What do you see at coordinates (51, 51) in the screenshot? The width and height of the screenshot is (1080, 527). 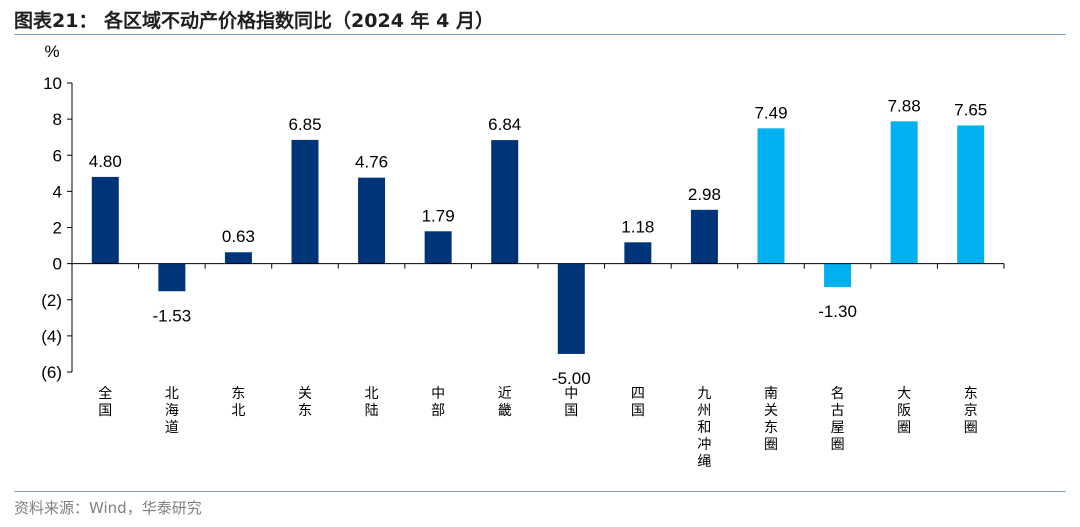 I see `y-axis-unit-label: %` at bounding box center [51, 51].